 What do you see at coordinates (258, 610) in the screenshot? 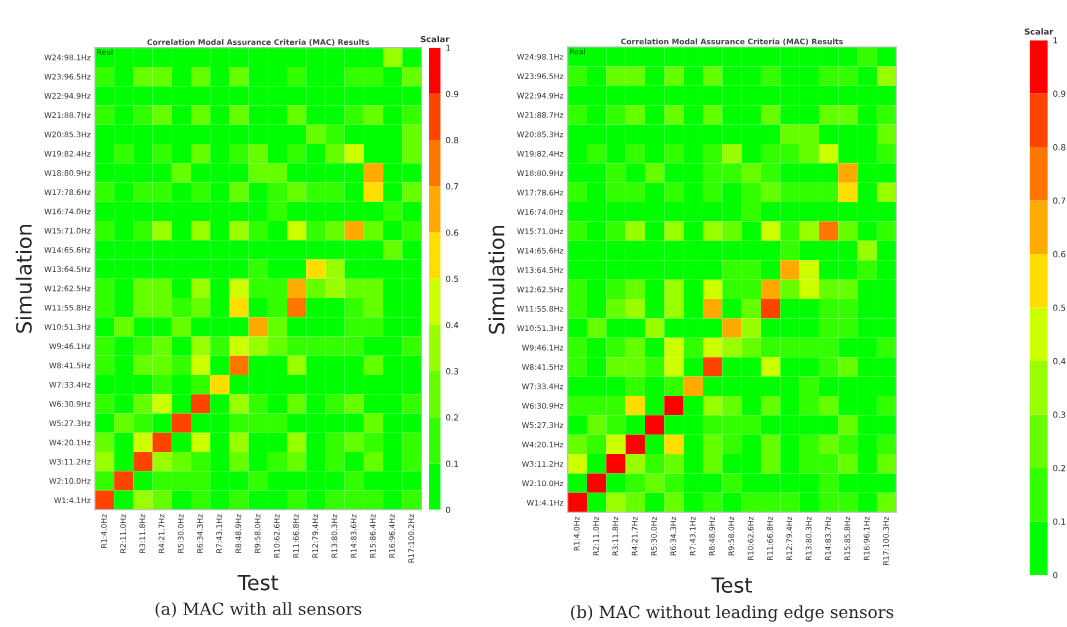
I see `text: (a) MAC with all sensors` at bounding box center [258, 610].